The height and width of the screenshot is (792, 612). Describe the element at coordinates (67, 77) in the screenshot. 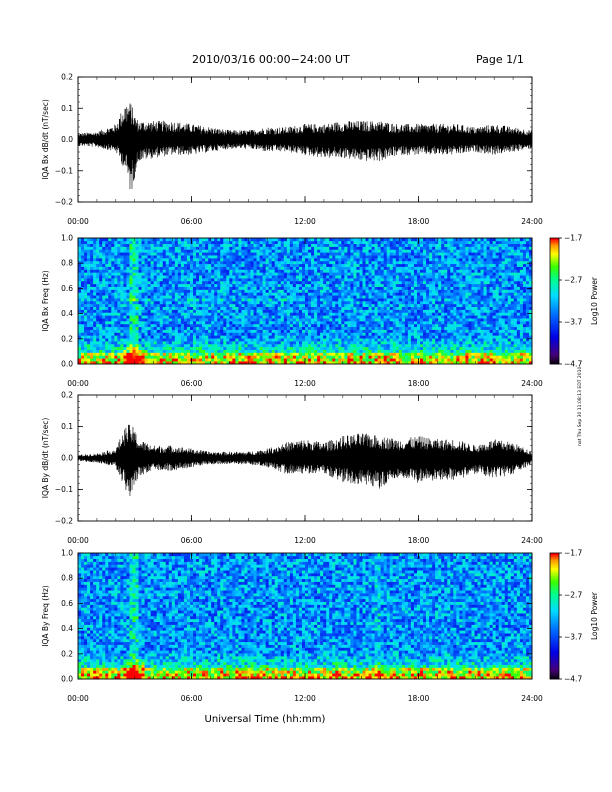

I see `y-tick-label: 0.2` at that location.